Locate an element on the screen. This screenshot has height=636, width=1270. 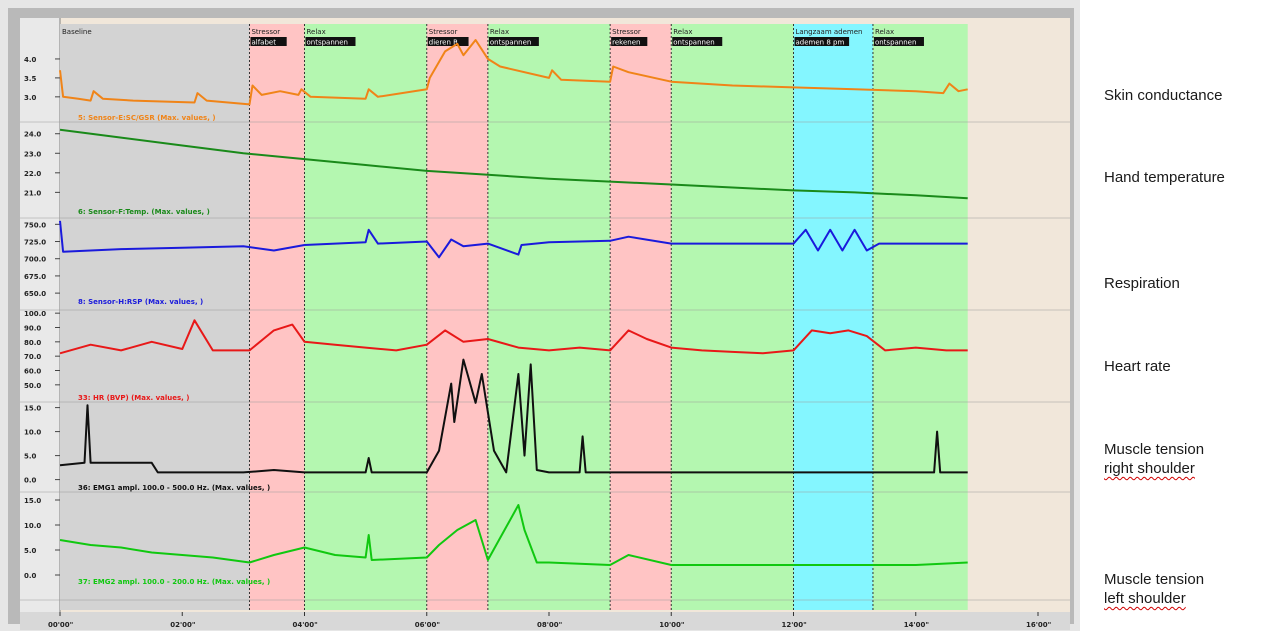
y-tick-label: 24.0 is located at coordinates (32, 135).